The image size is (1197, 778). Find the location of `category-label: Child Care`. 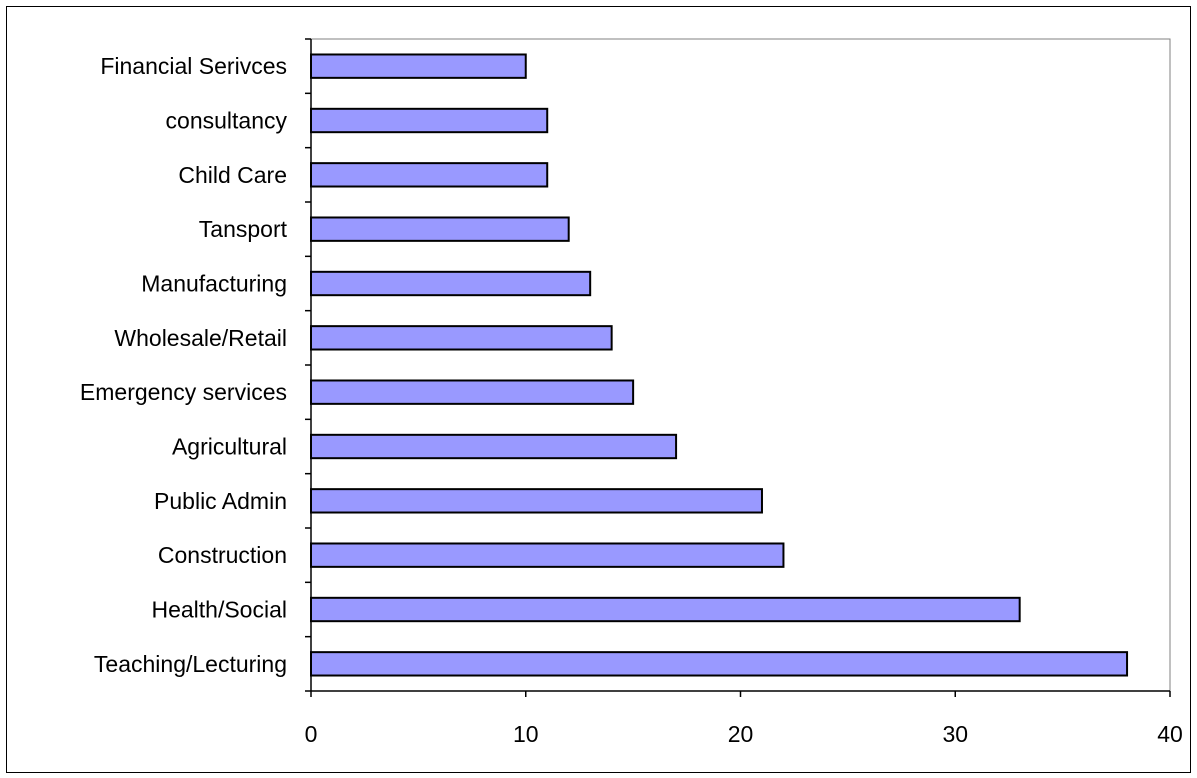

category-label: Child Care is located at coordinates (232, 175).